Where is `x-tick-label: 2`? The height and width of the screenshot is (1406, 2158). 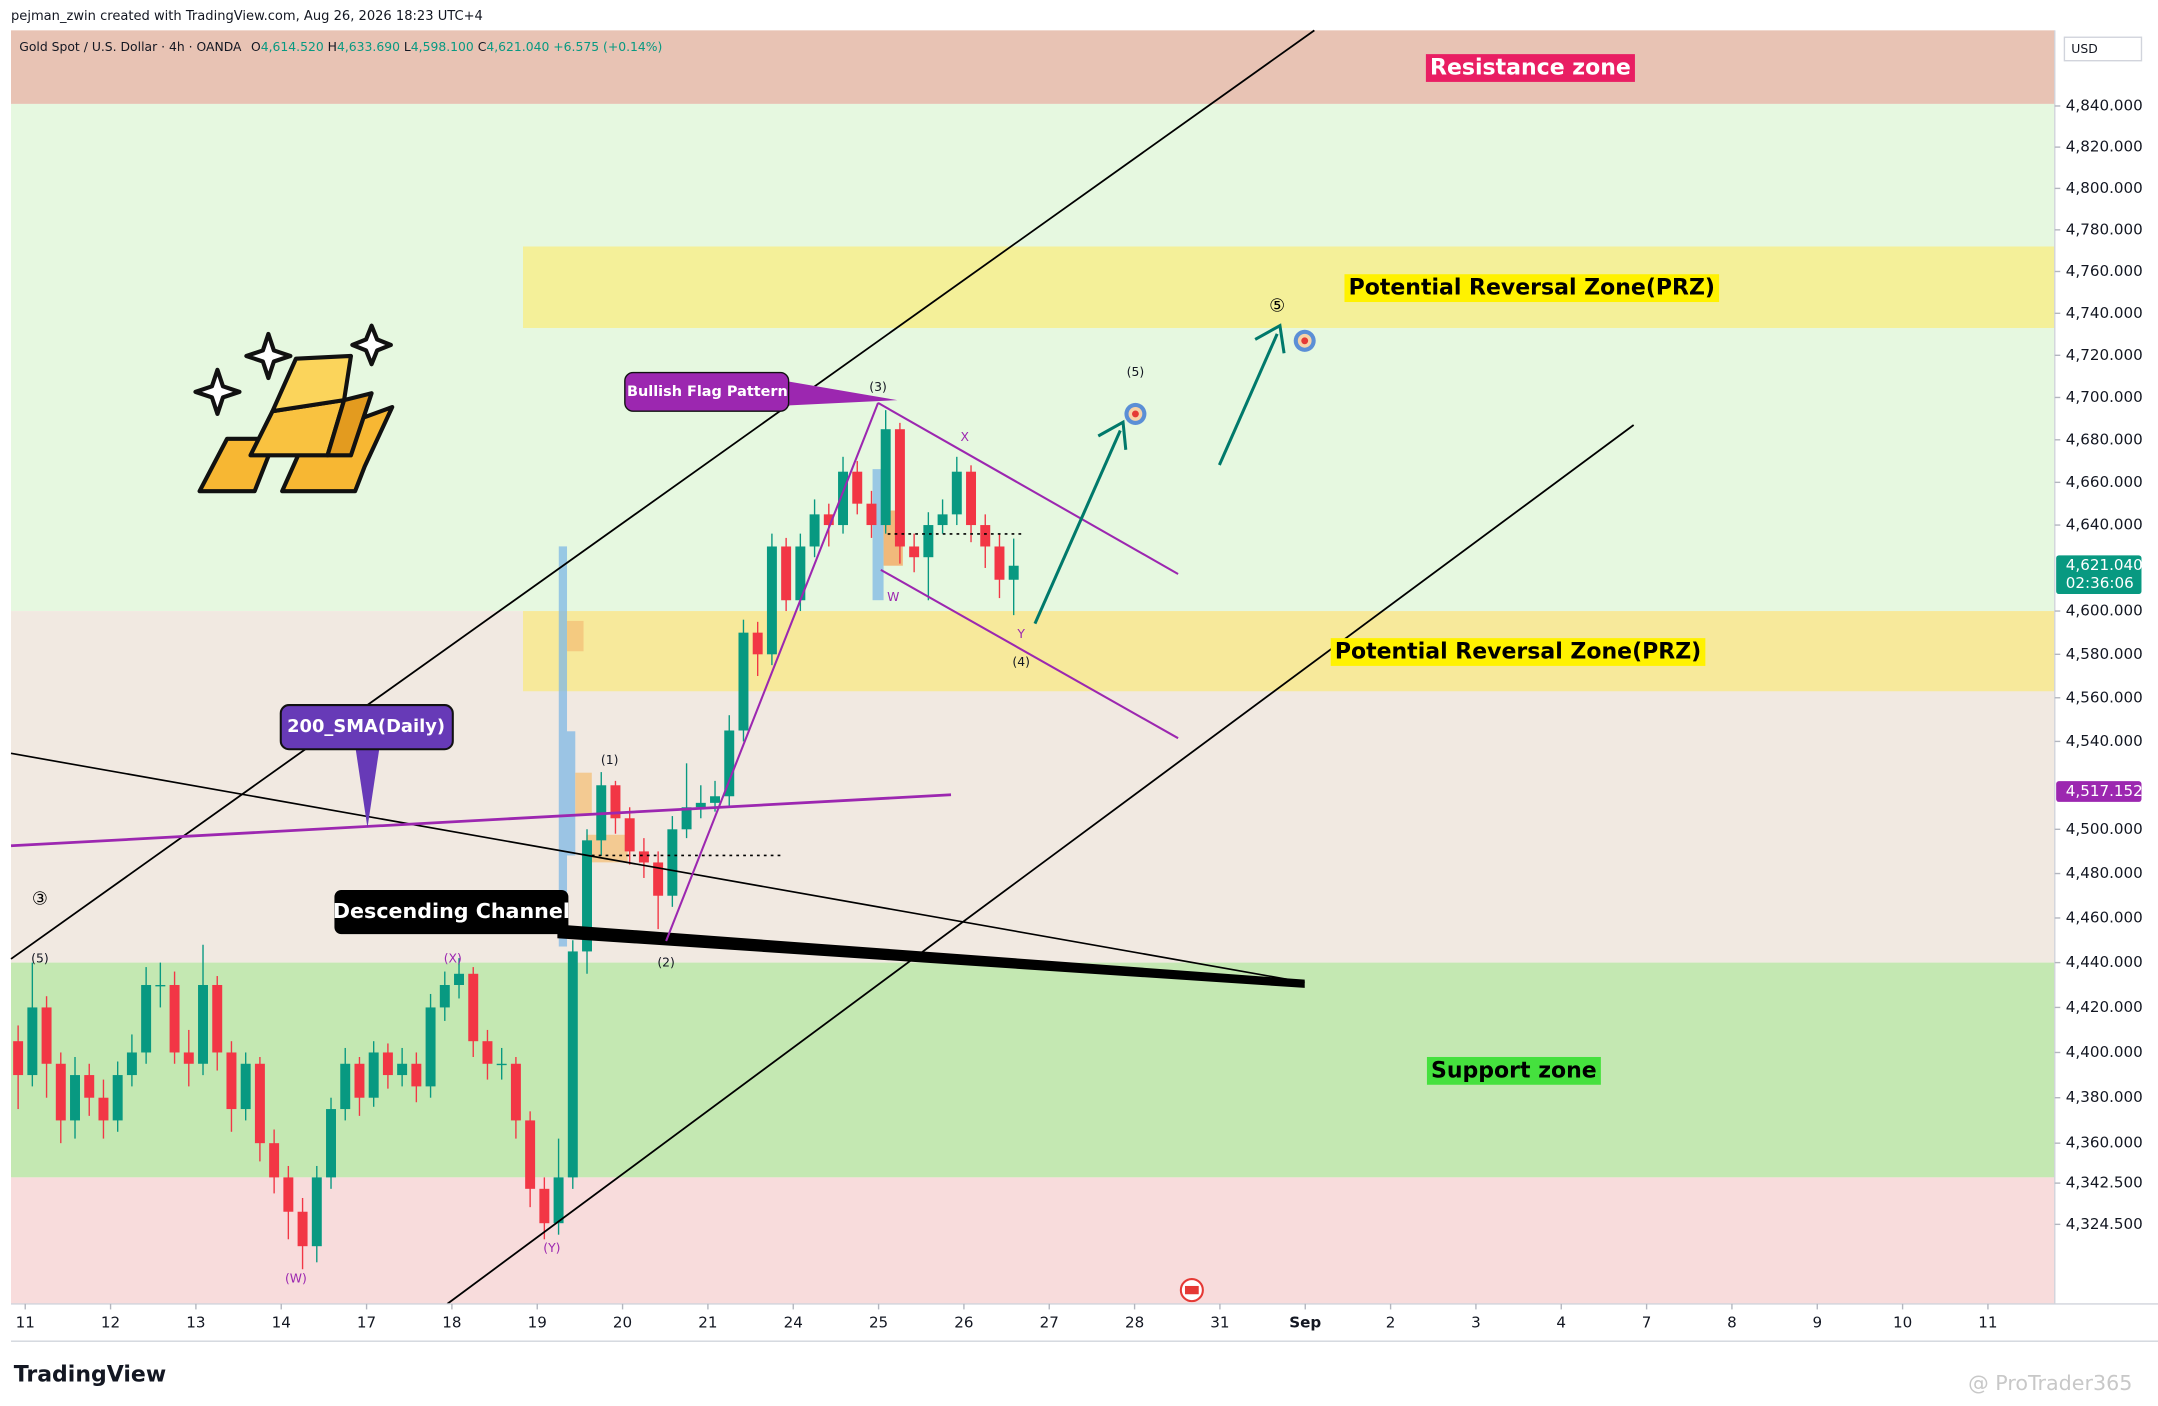
x-tick-label: 2 is located at coordinates (1391, 1323).